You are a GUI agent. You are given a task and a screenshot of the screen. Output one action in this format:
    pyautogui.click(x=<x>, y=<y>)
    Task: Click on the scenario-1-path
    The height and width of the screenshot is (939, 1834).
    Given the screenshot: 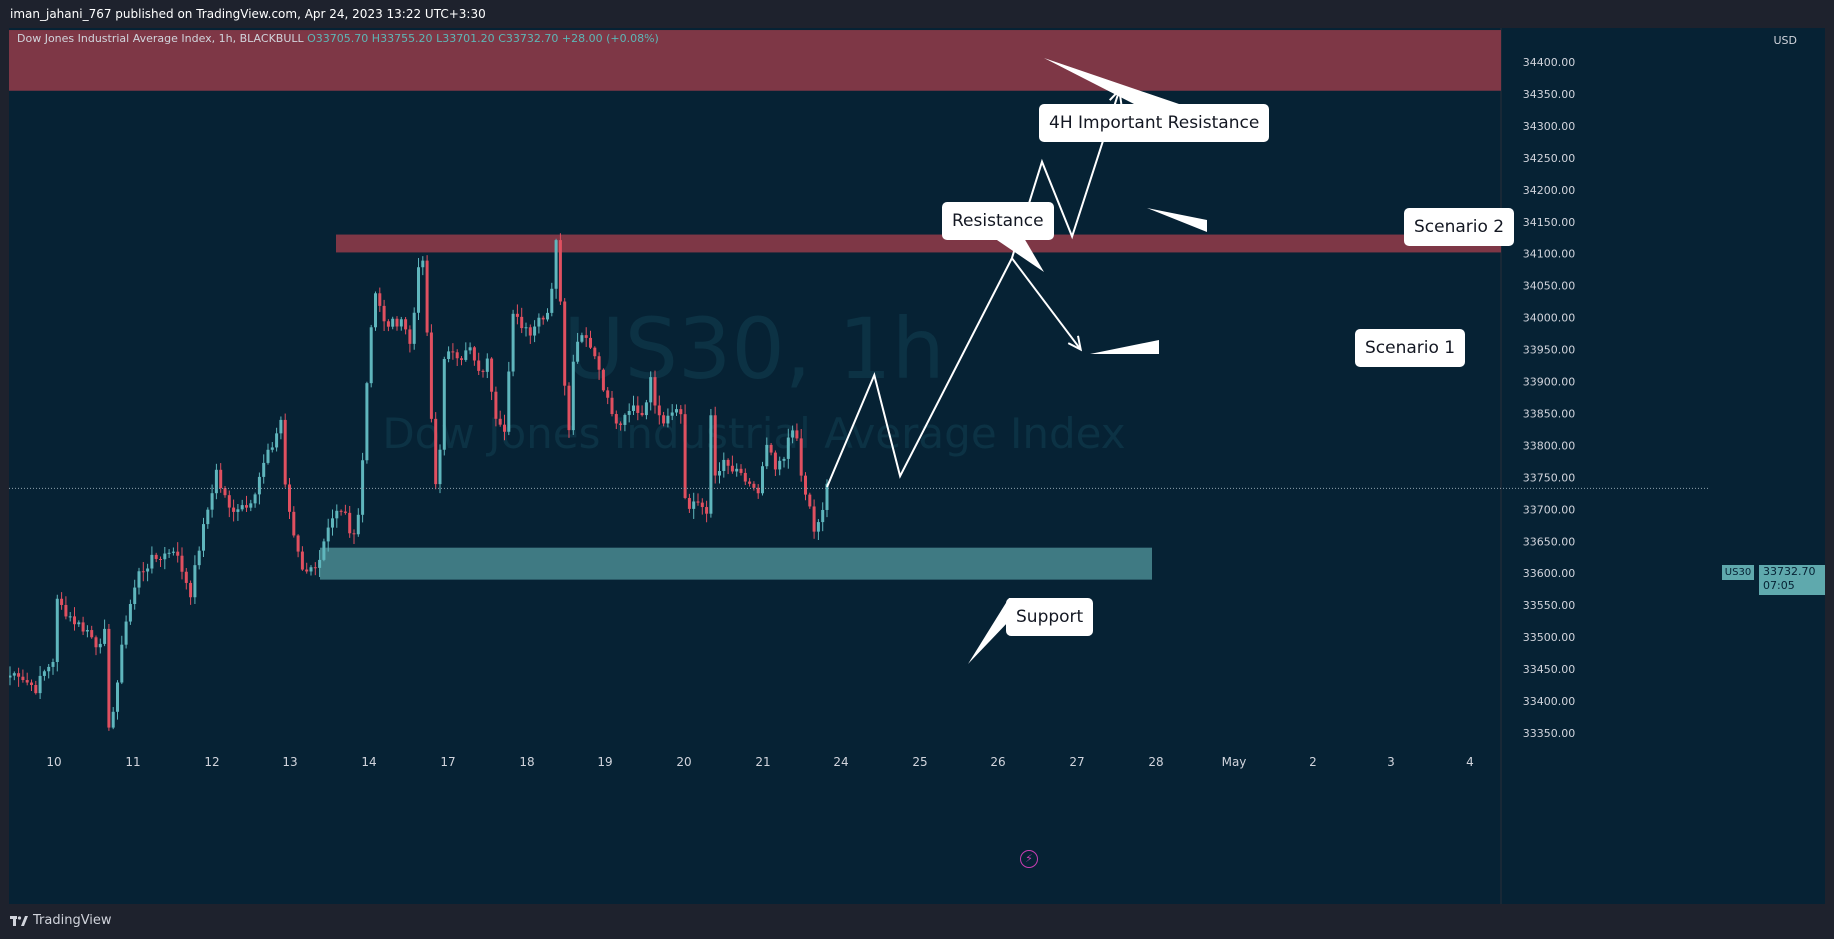 What is the action you would take?
    pyautogui.click(x=1046, y=304)
    